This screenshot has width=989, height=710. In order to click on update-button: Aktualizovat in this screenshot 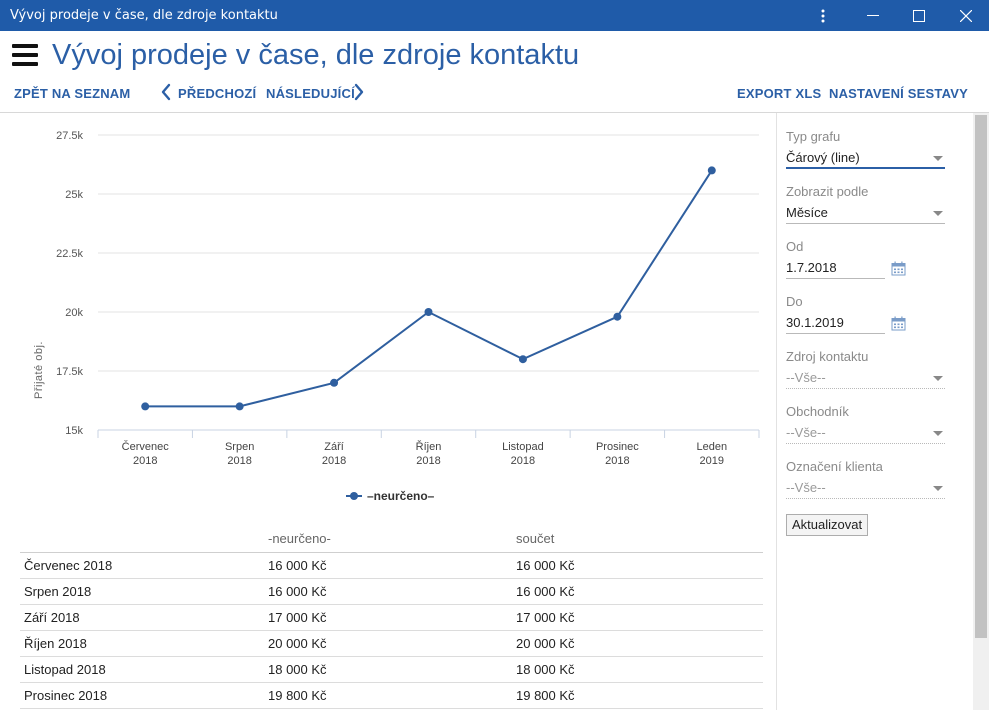, I will do `click(827, 525)`.